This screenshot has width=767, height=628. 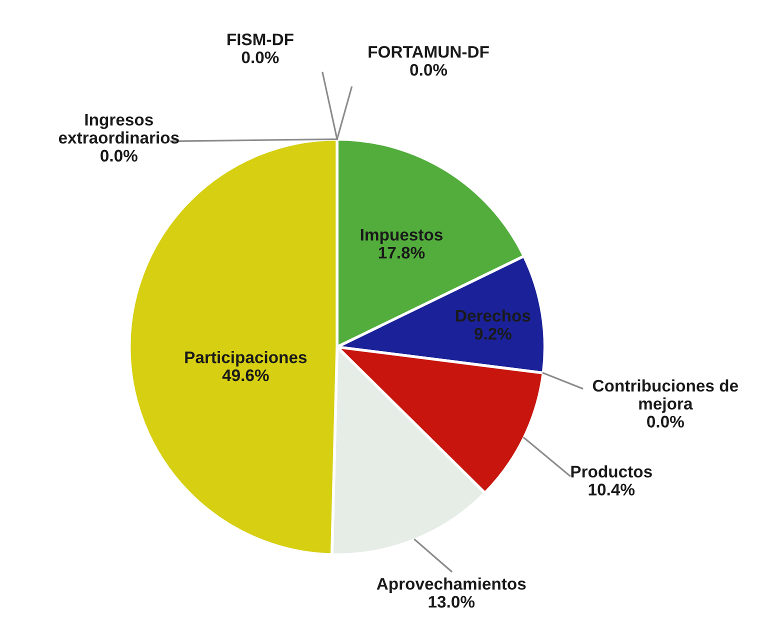 What do you see at coordinates (493, 315) in the screenshot?
I see `slice-label: Derechos` at bounding box center [493, 315].